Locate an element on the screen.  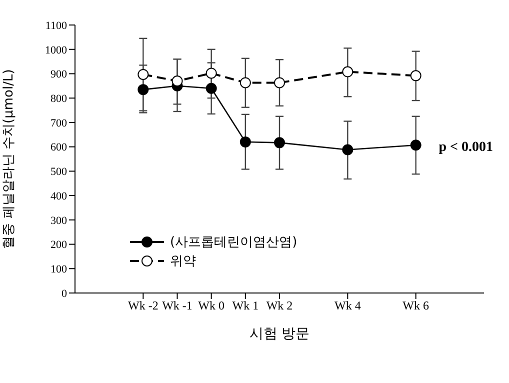
y-tick-label: 800 is located at coordinates (59, 98).